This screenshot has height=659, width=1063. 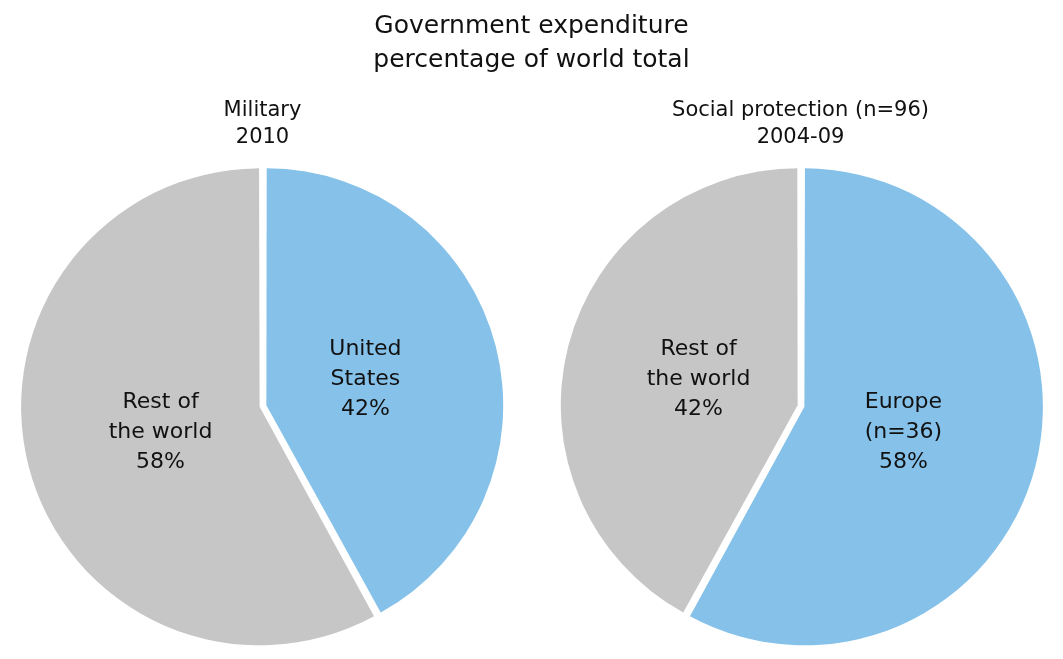 What do you see at coordinates (531, 59) in the screenshot?
I see `text: percentage of world total` at bounding box center [531, 59].